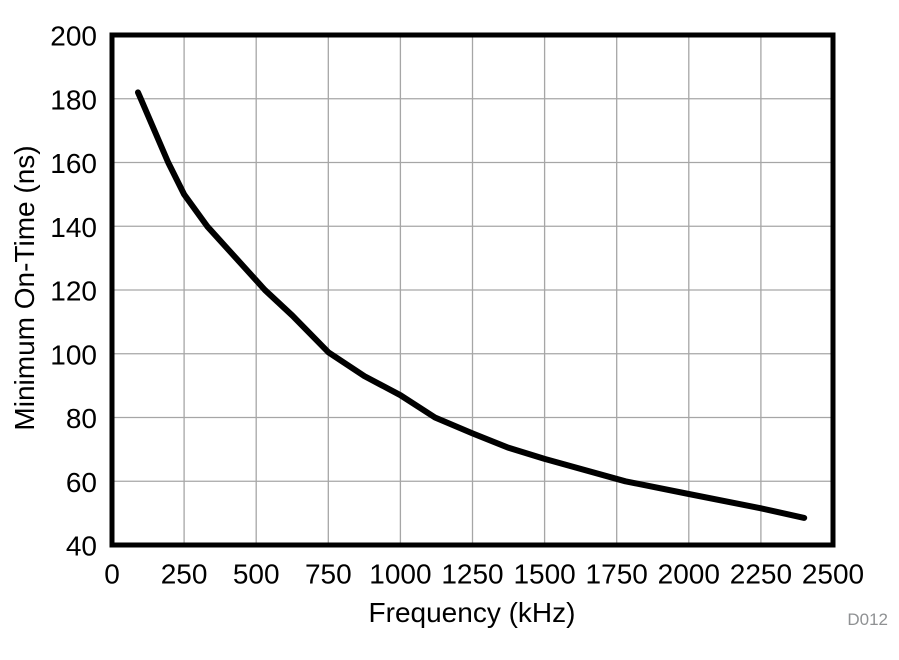  What do you see at coordinates (833, 574) in the screenshot?
I see `x-tick-label: 2500` at bounding box center [833, 574].